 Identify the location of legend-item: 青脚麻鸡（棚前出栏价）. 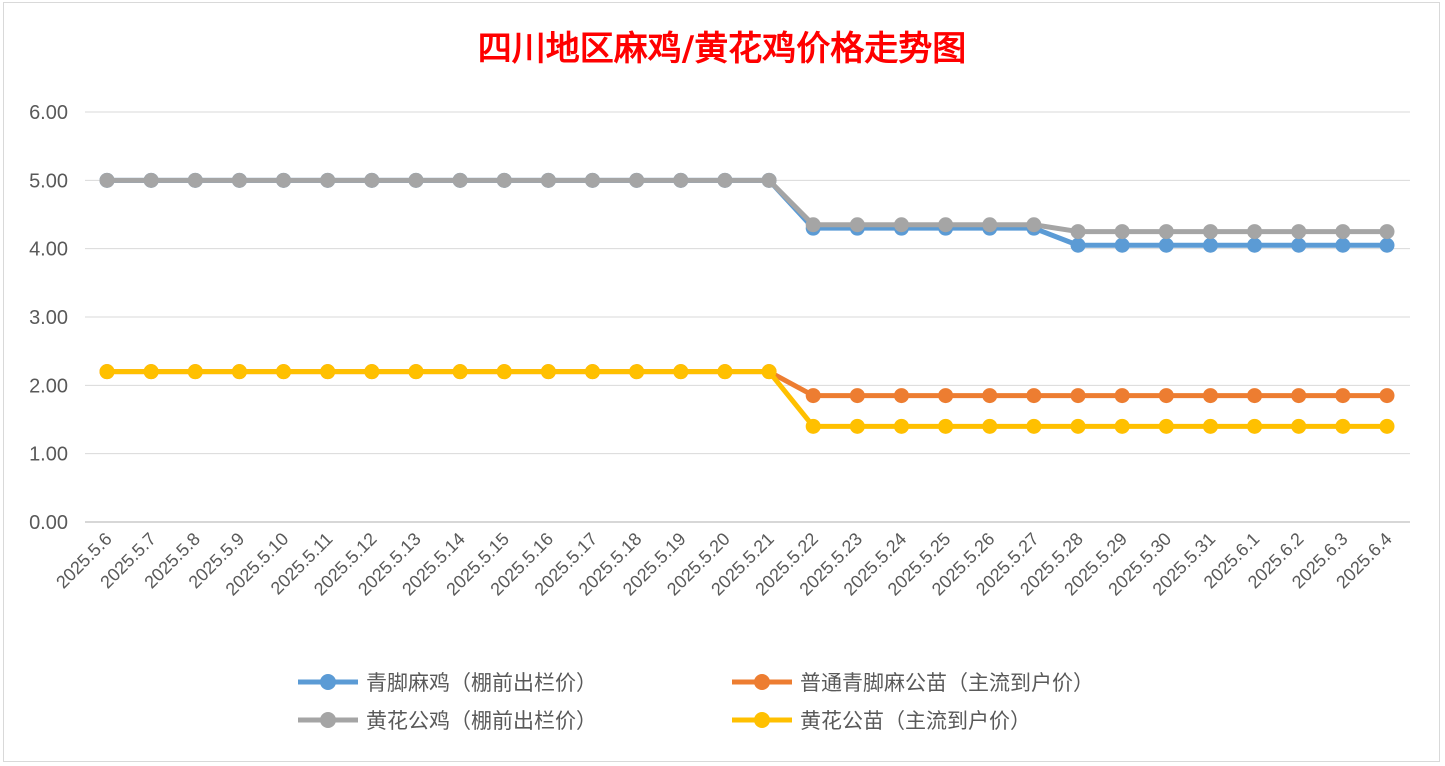
(447, 683).